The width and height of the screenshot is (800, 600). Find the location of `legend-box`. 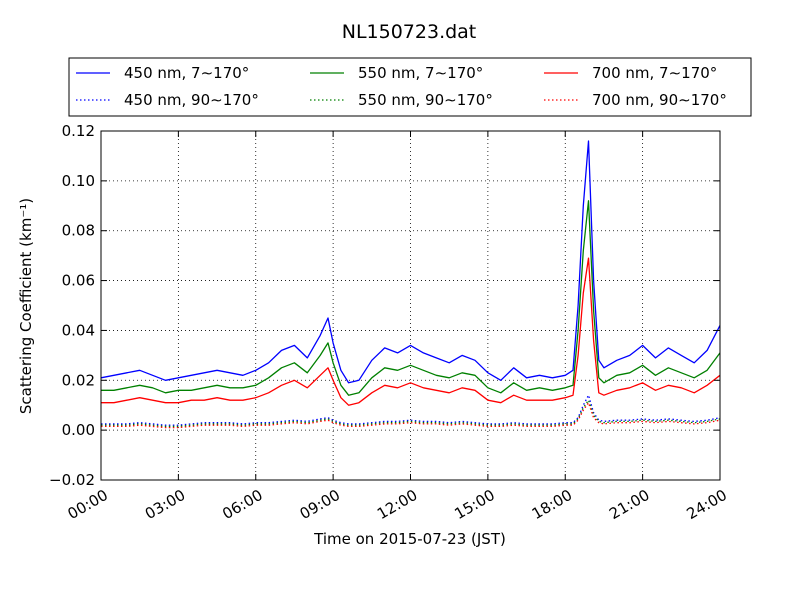

legend-box is located at coordinates (410, 87).